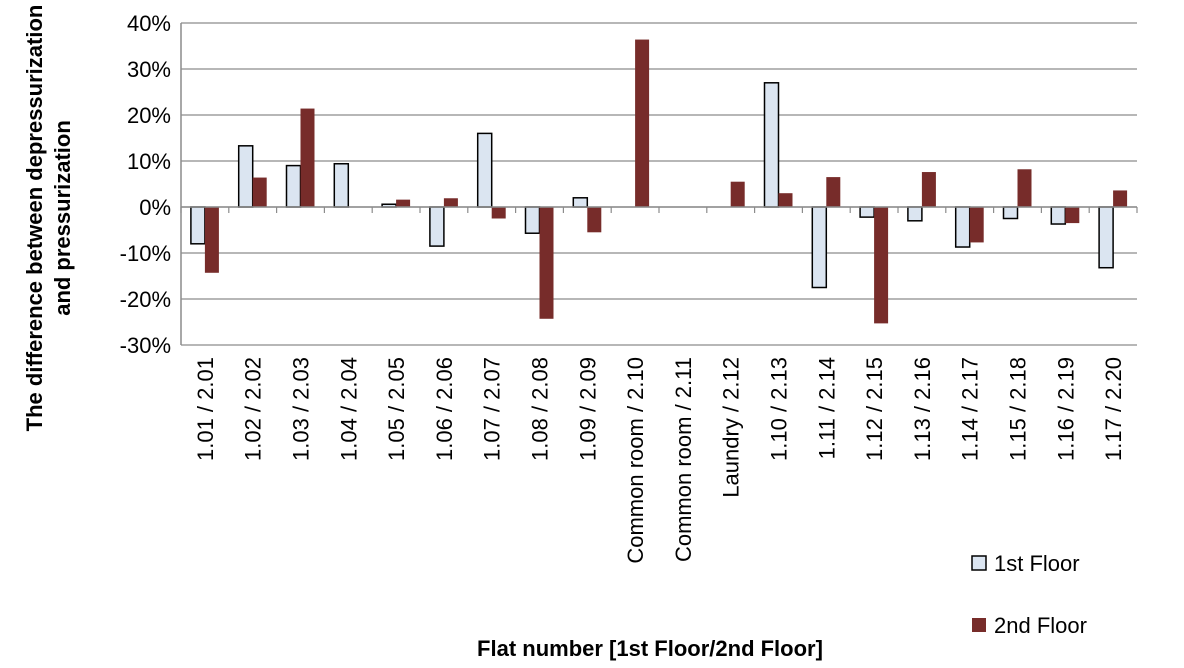 Image resolution: width=1184 pixels, height=668 pixels. Describe the element at coordinates (145, 253) in the screenshot. I see `y-tick-label: -10%` at that location.